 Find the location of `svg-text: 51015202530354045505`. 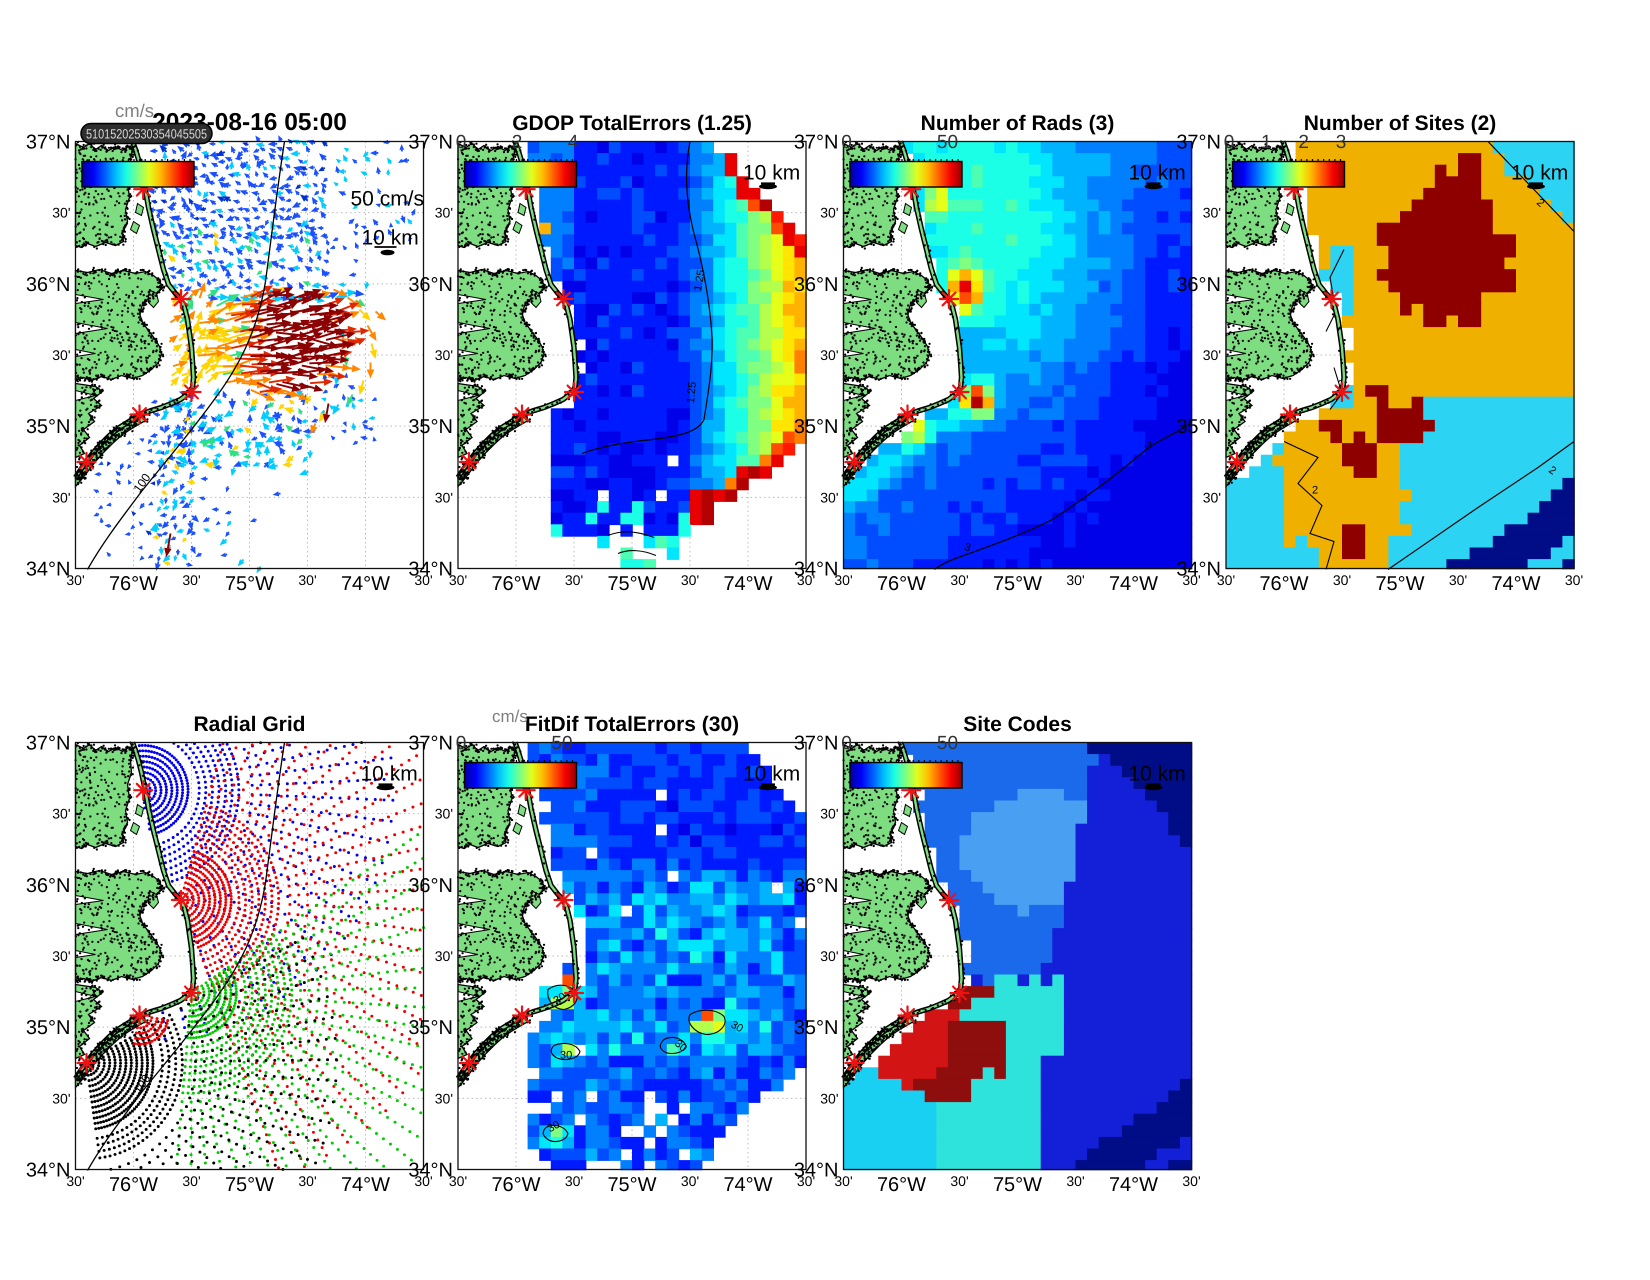

svg-text: 51015202530354045505 is located at coordinates (146, 134).